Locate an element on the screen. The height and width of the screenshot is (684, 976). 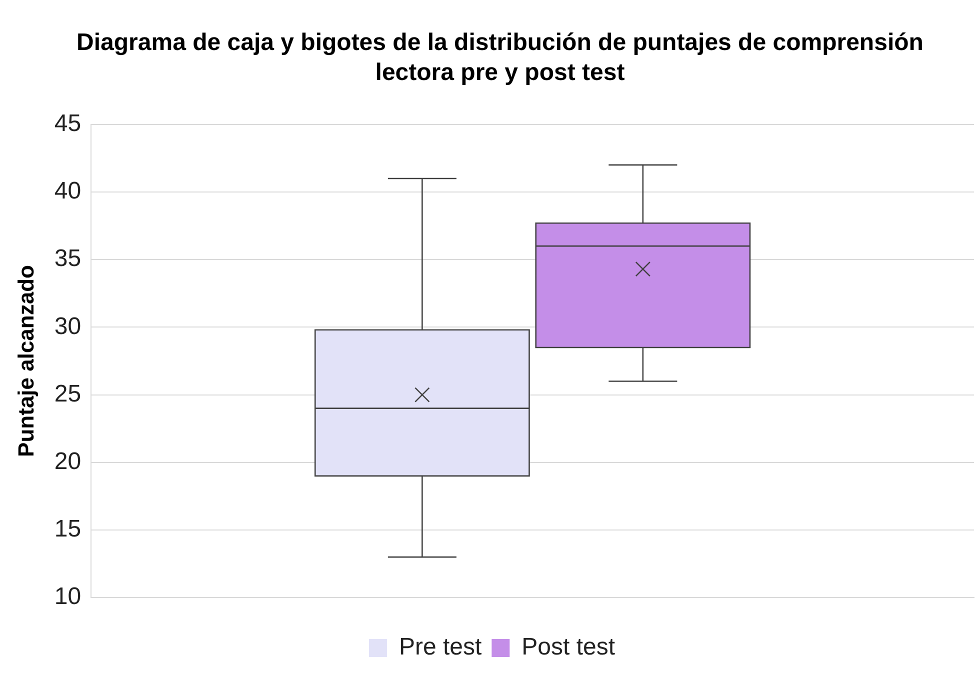
y-tick-label: 20 is located at coordinates (68, 462).